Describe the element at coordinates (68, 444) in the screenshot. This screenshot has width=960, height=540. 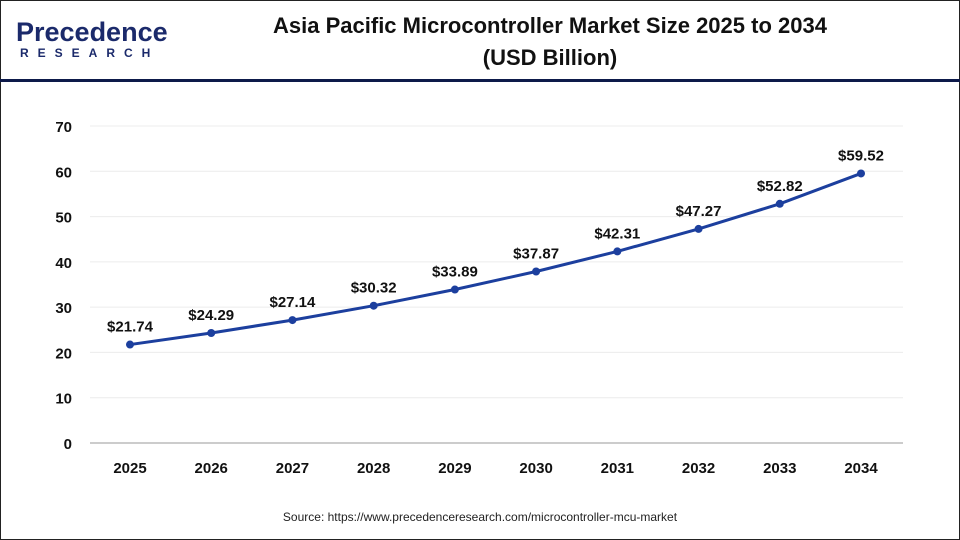
I see `y-tick-label: 0` at that location.